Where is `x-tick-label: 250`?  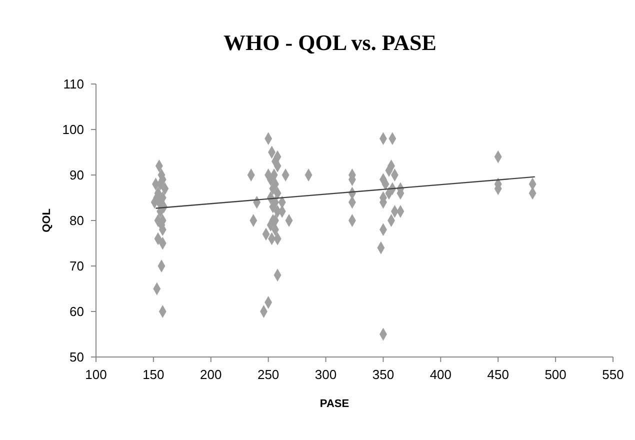 x-tick-label: 250 is located at coordinates (268, 374).